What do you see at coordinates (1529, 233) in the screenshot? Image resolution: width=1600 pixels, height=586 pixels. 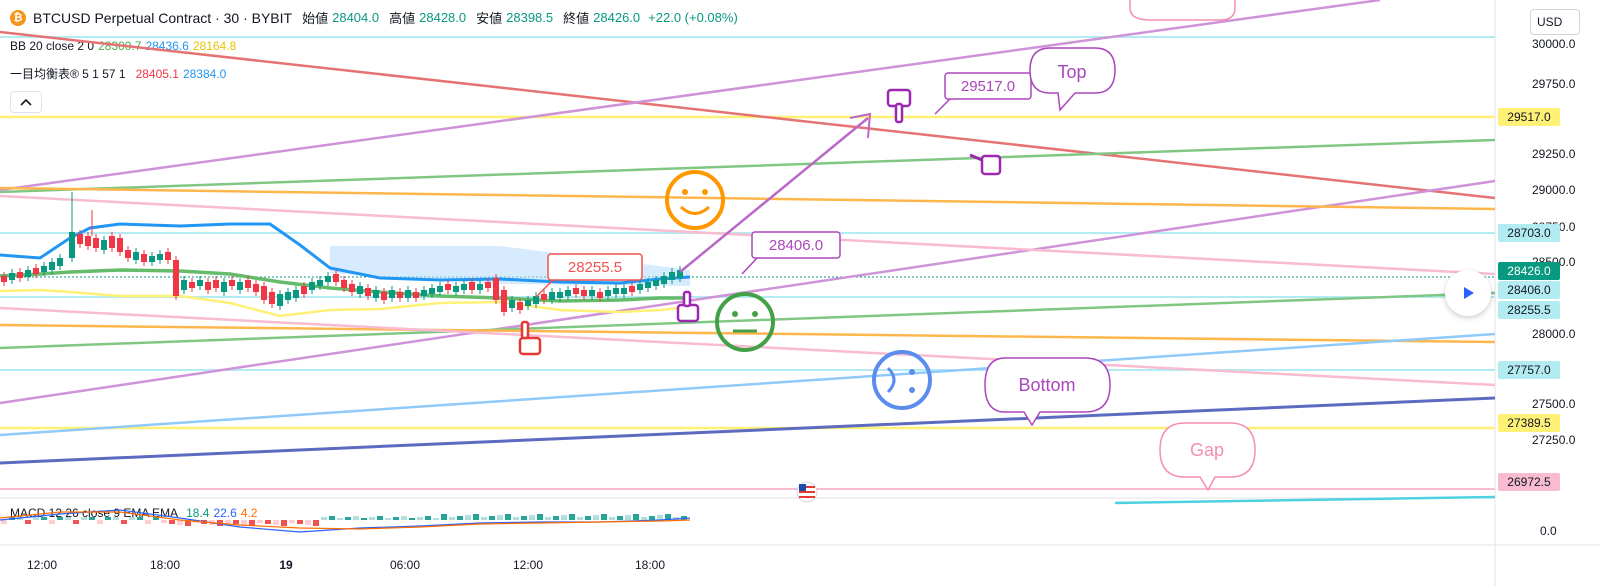 I see `price-axis-box: 28703.0` at bounding box center [1529, 233].